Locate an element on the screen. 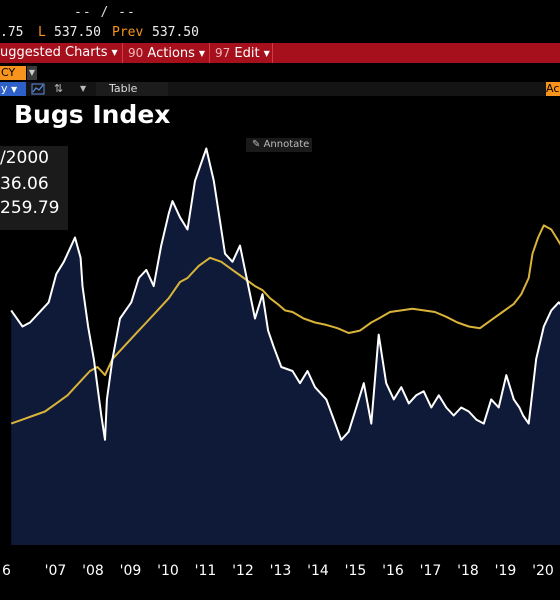  actions-button: 90 Actions ▼ is located at coordinates (166, 53).